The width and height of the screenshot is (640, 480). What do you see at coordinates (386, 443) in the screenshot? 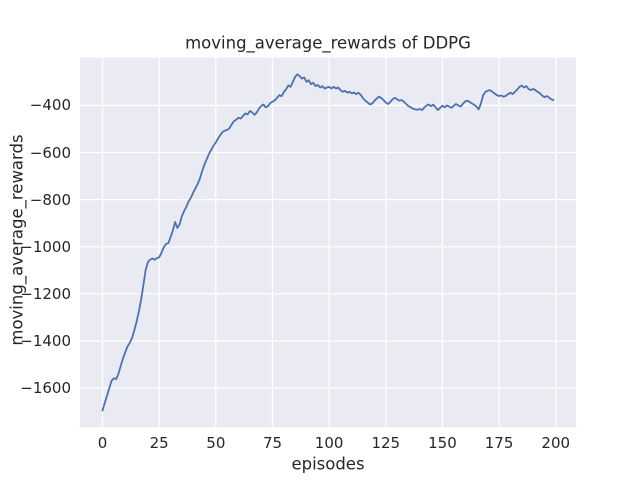
I see `x-tick-label: 125` at bounding box center [386, 443].